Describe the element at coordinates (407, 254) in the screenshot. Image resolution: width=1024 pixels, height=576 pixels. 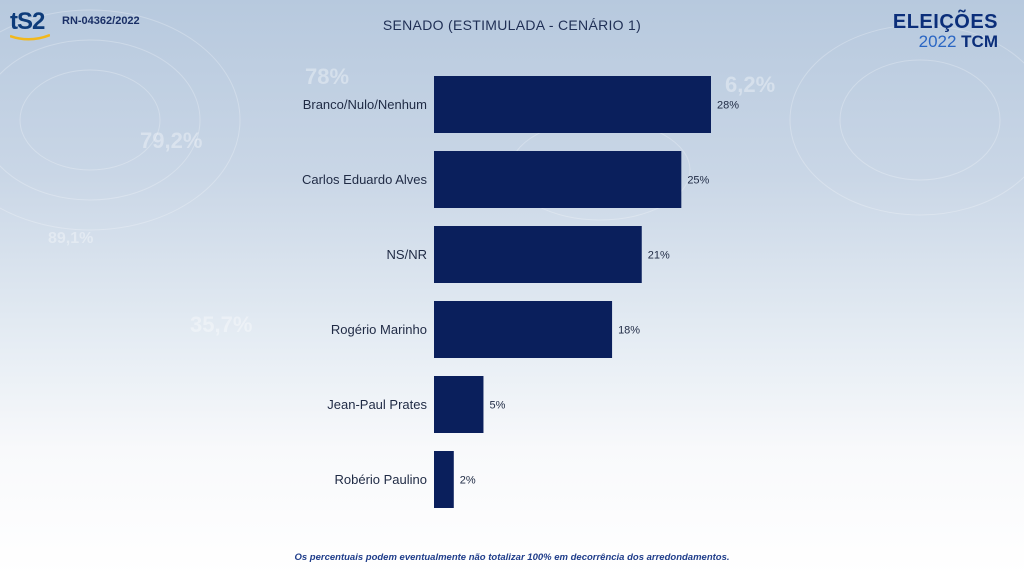
I see `category-label: NS/NR` at that location.